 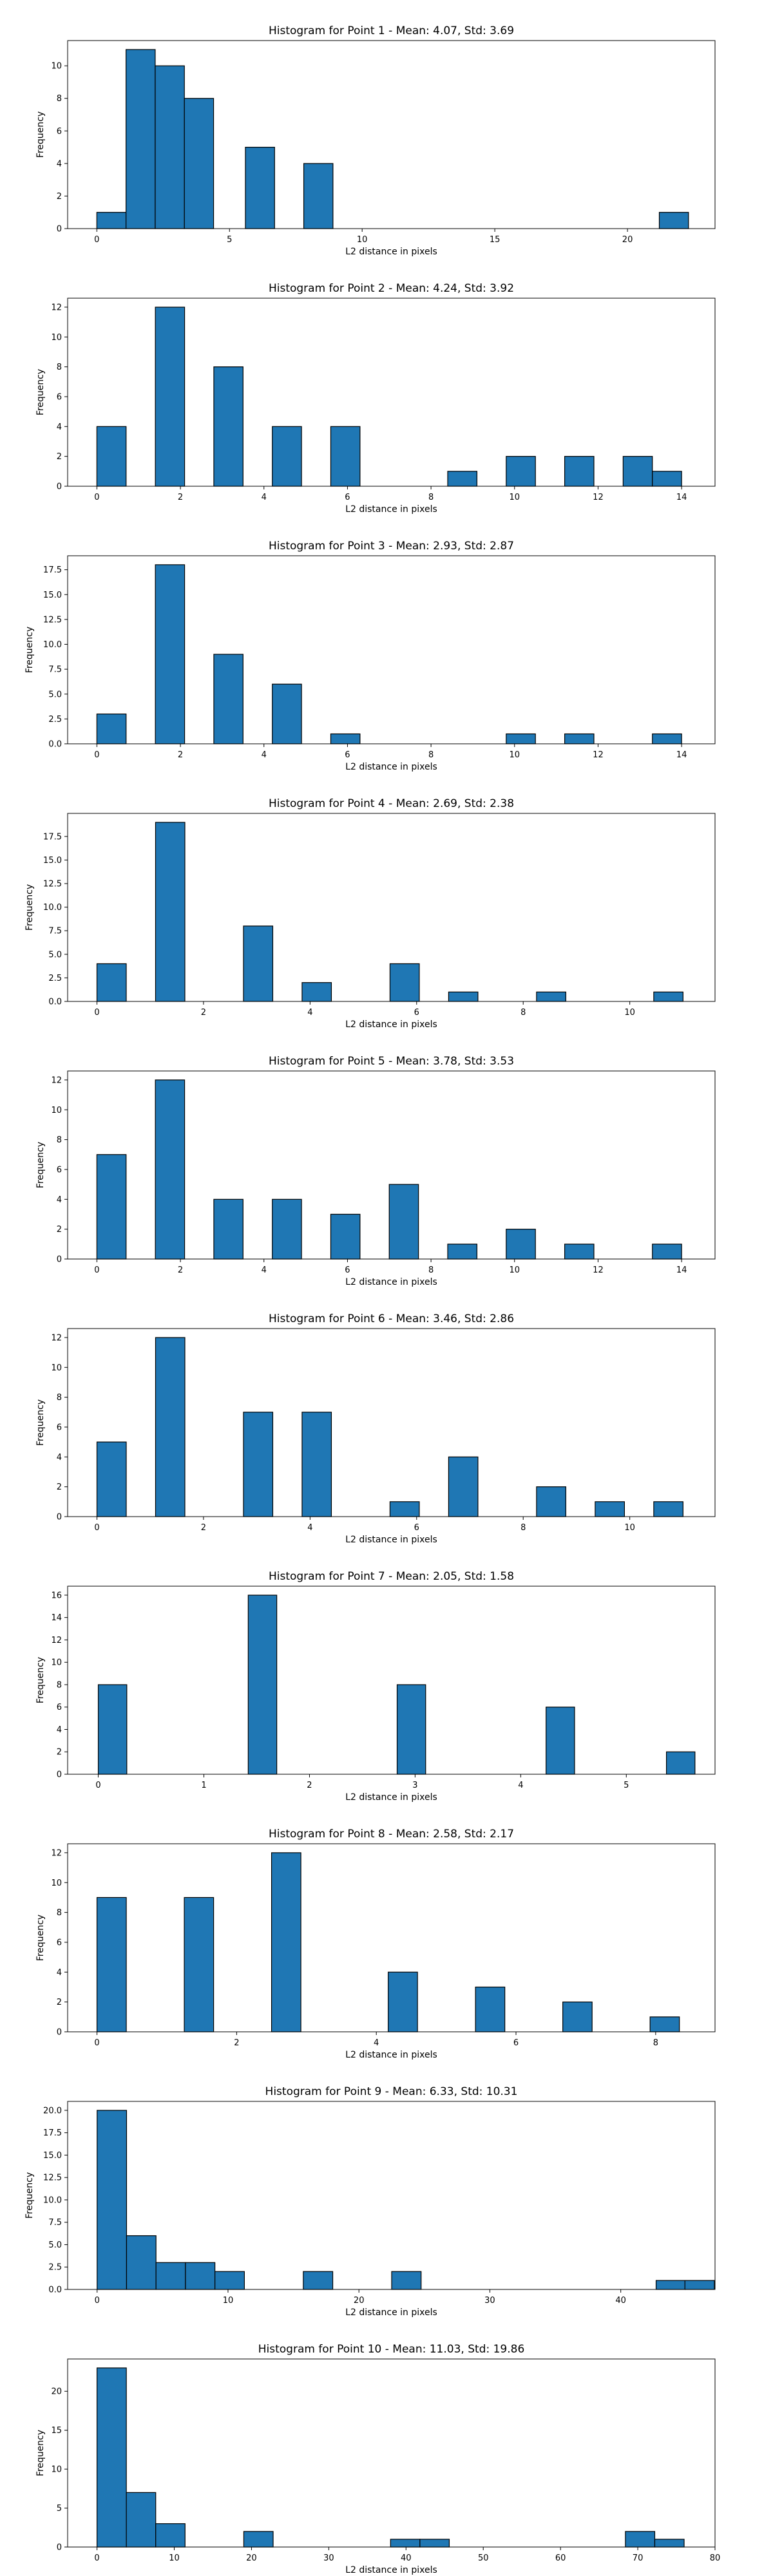 What do you see at coordinates (59, 99) in the screenshot?
I see `y-tick-label: 8` at bounding box center [59, 99].